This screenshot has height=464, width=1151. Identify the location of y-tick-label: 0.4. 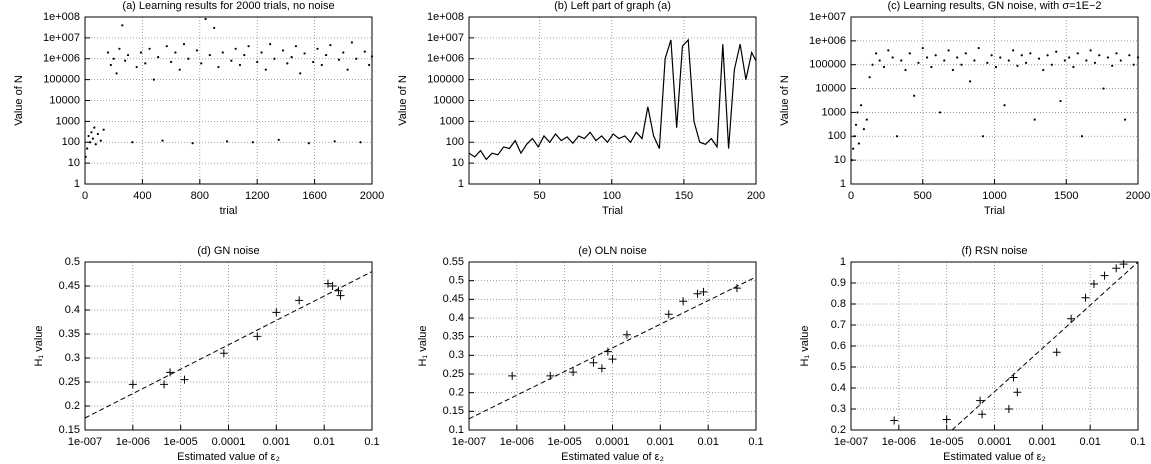
(838, 388).